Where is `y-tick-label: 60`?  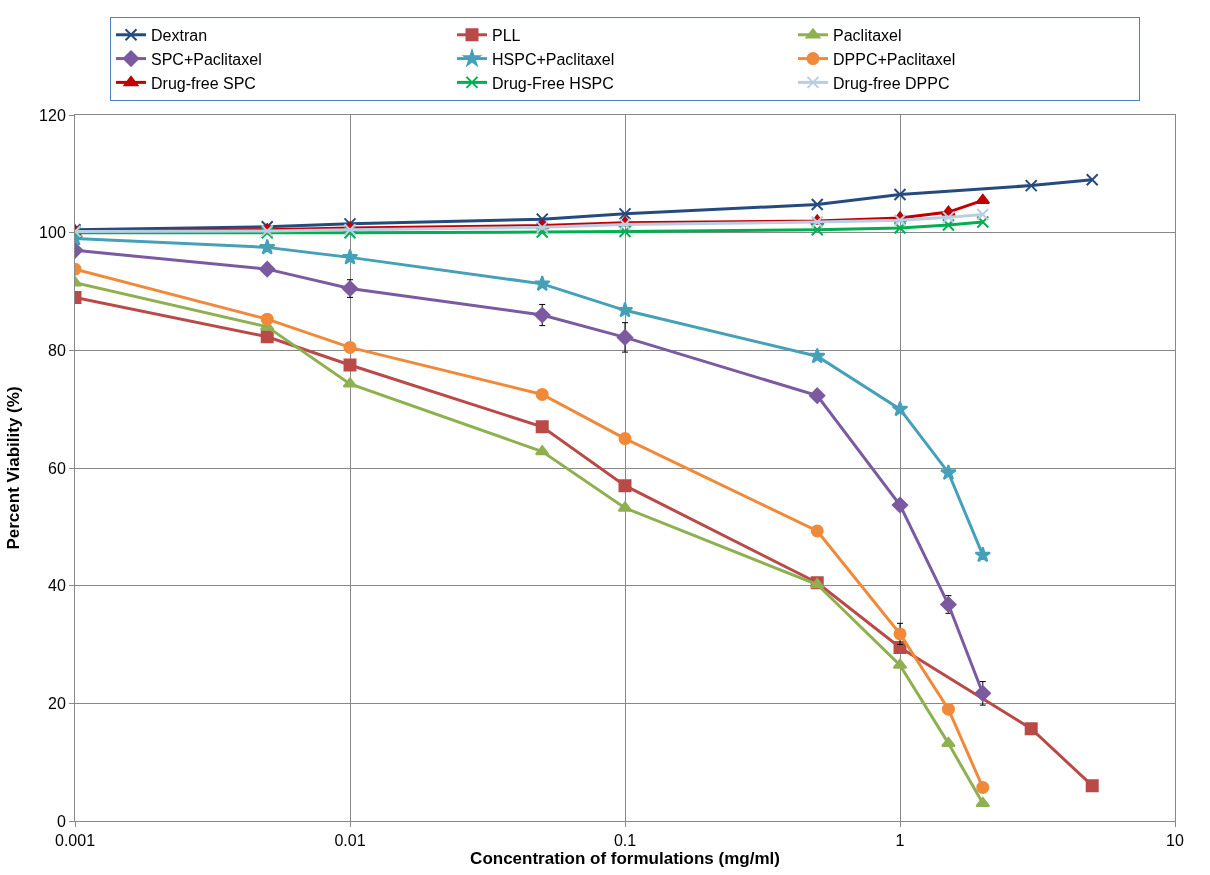 y-tick-label: 60 is located at coordinates (57, 468).